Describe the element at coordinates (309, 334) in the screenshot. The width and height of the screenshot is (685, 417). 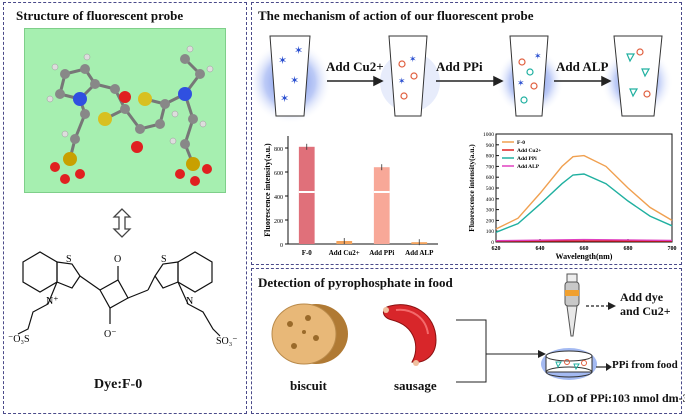
I see `biscuit-image` at that location.